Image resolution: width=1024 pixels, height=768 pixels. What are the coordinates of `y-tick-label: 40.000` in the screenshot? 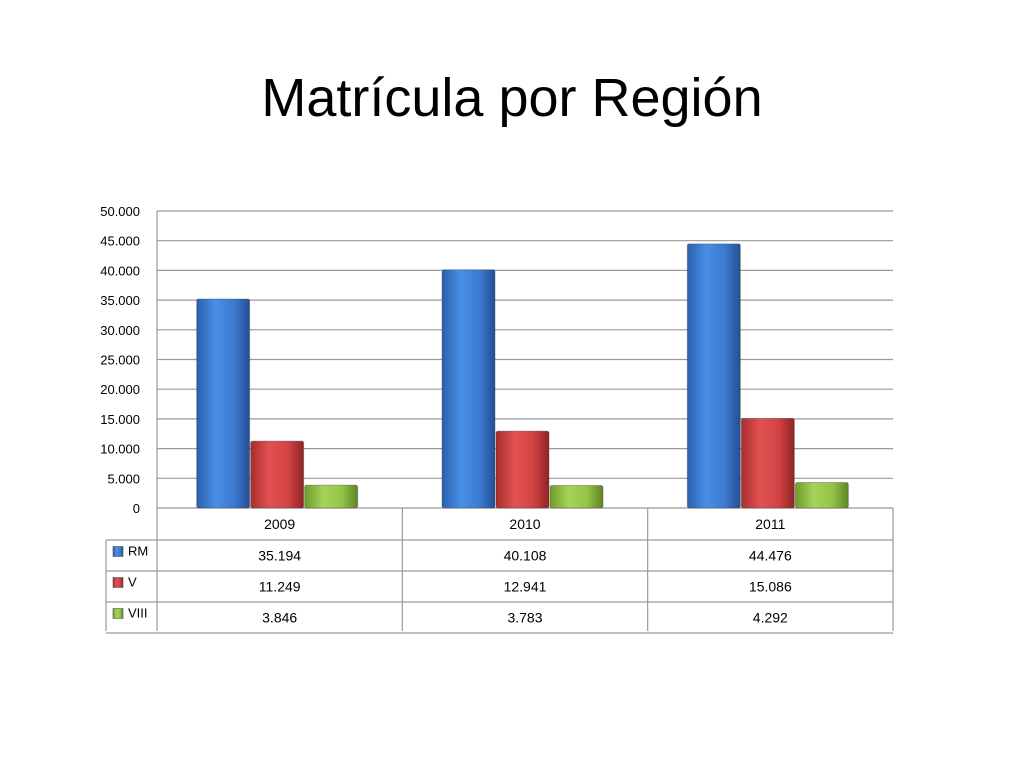 It's located at (120, 270).